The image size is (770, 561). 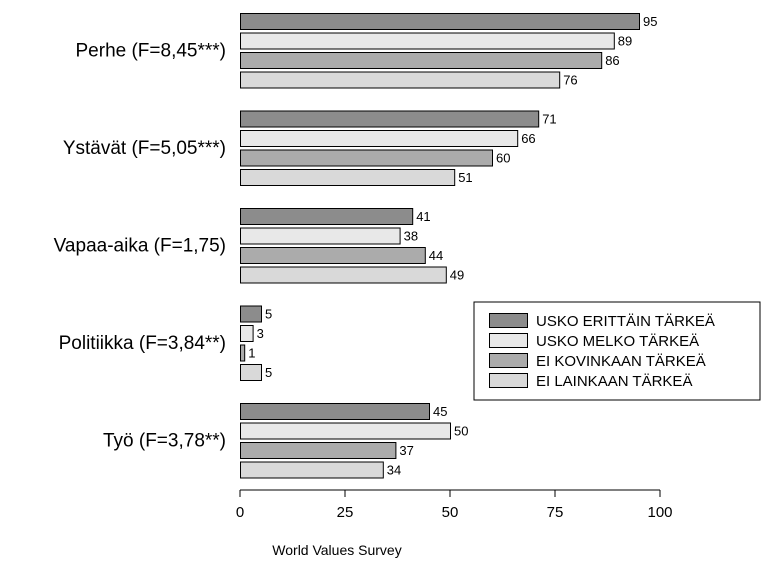 What do you see at coordinates (151, 50) in the screenshot?
I see `category-label: Perhe (F=8,45***)` at bounding box center [151, 50].